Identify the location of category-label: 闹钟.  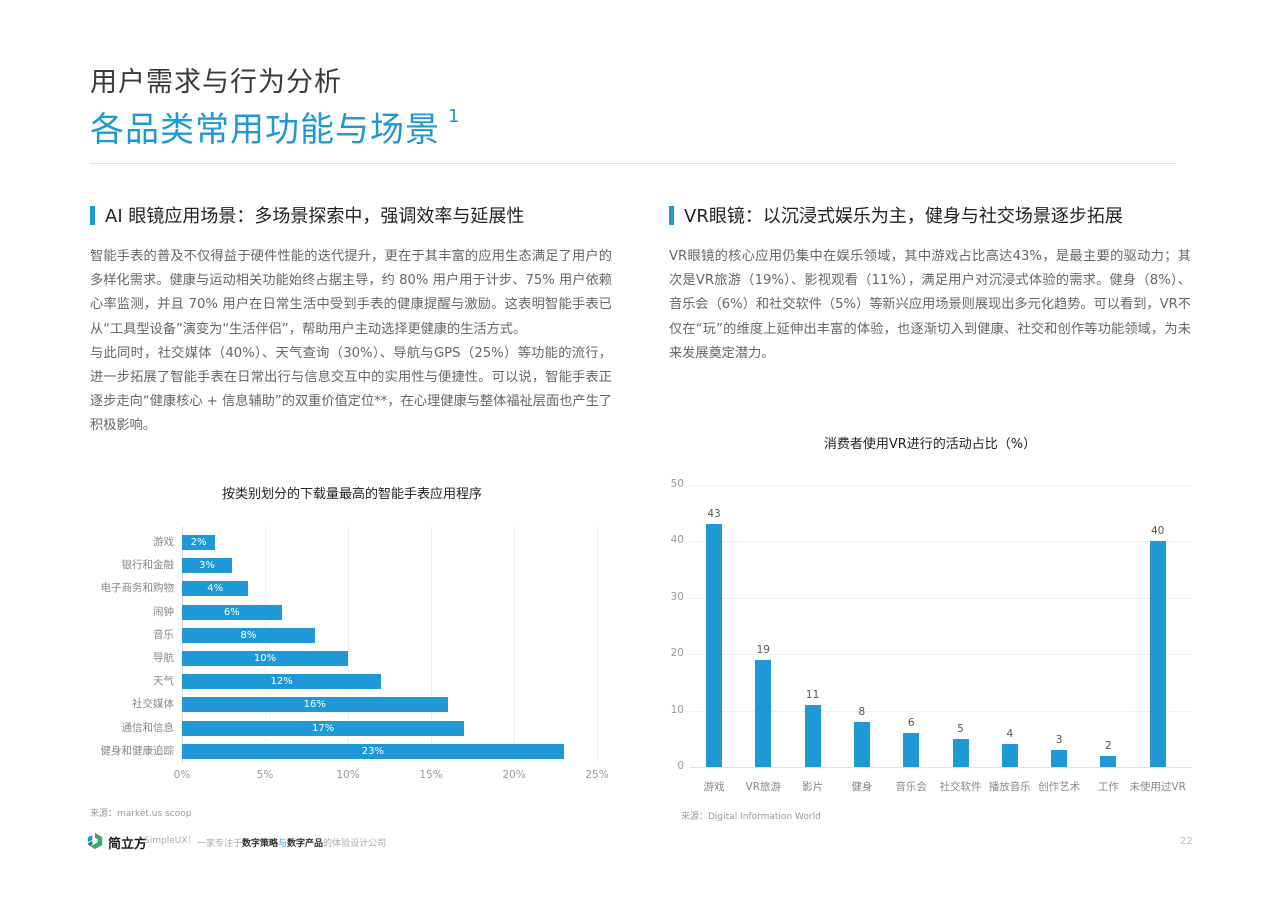
(163, 611).